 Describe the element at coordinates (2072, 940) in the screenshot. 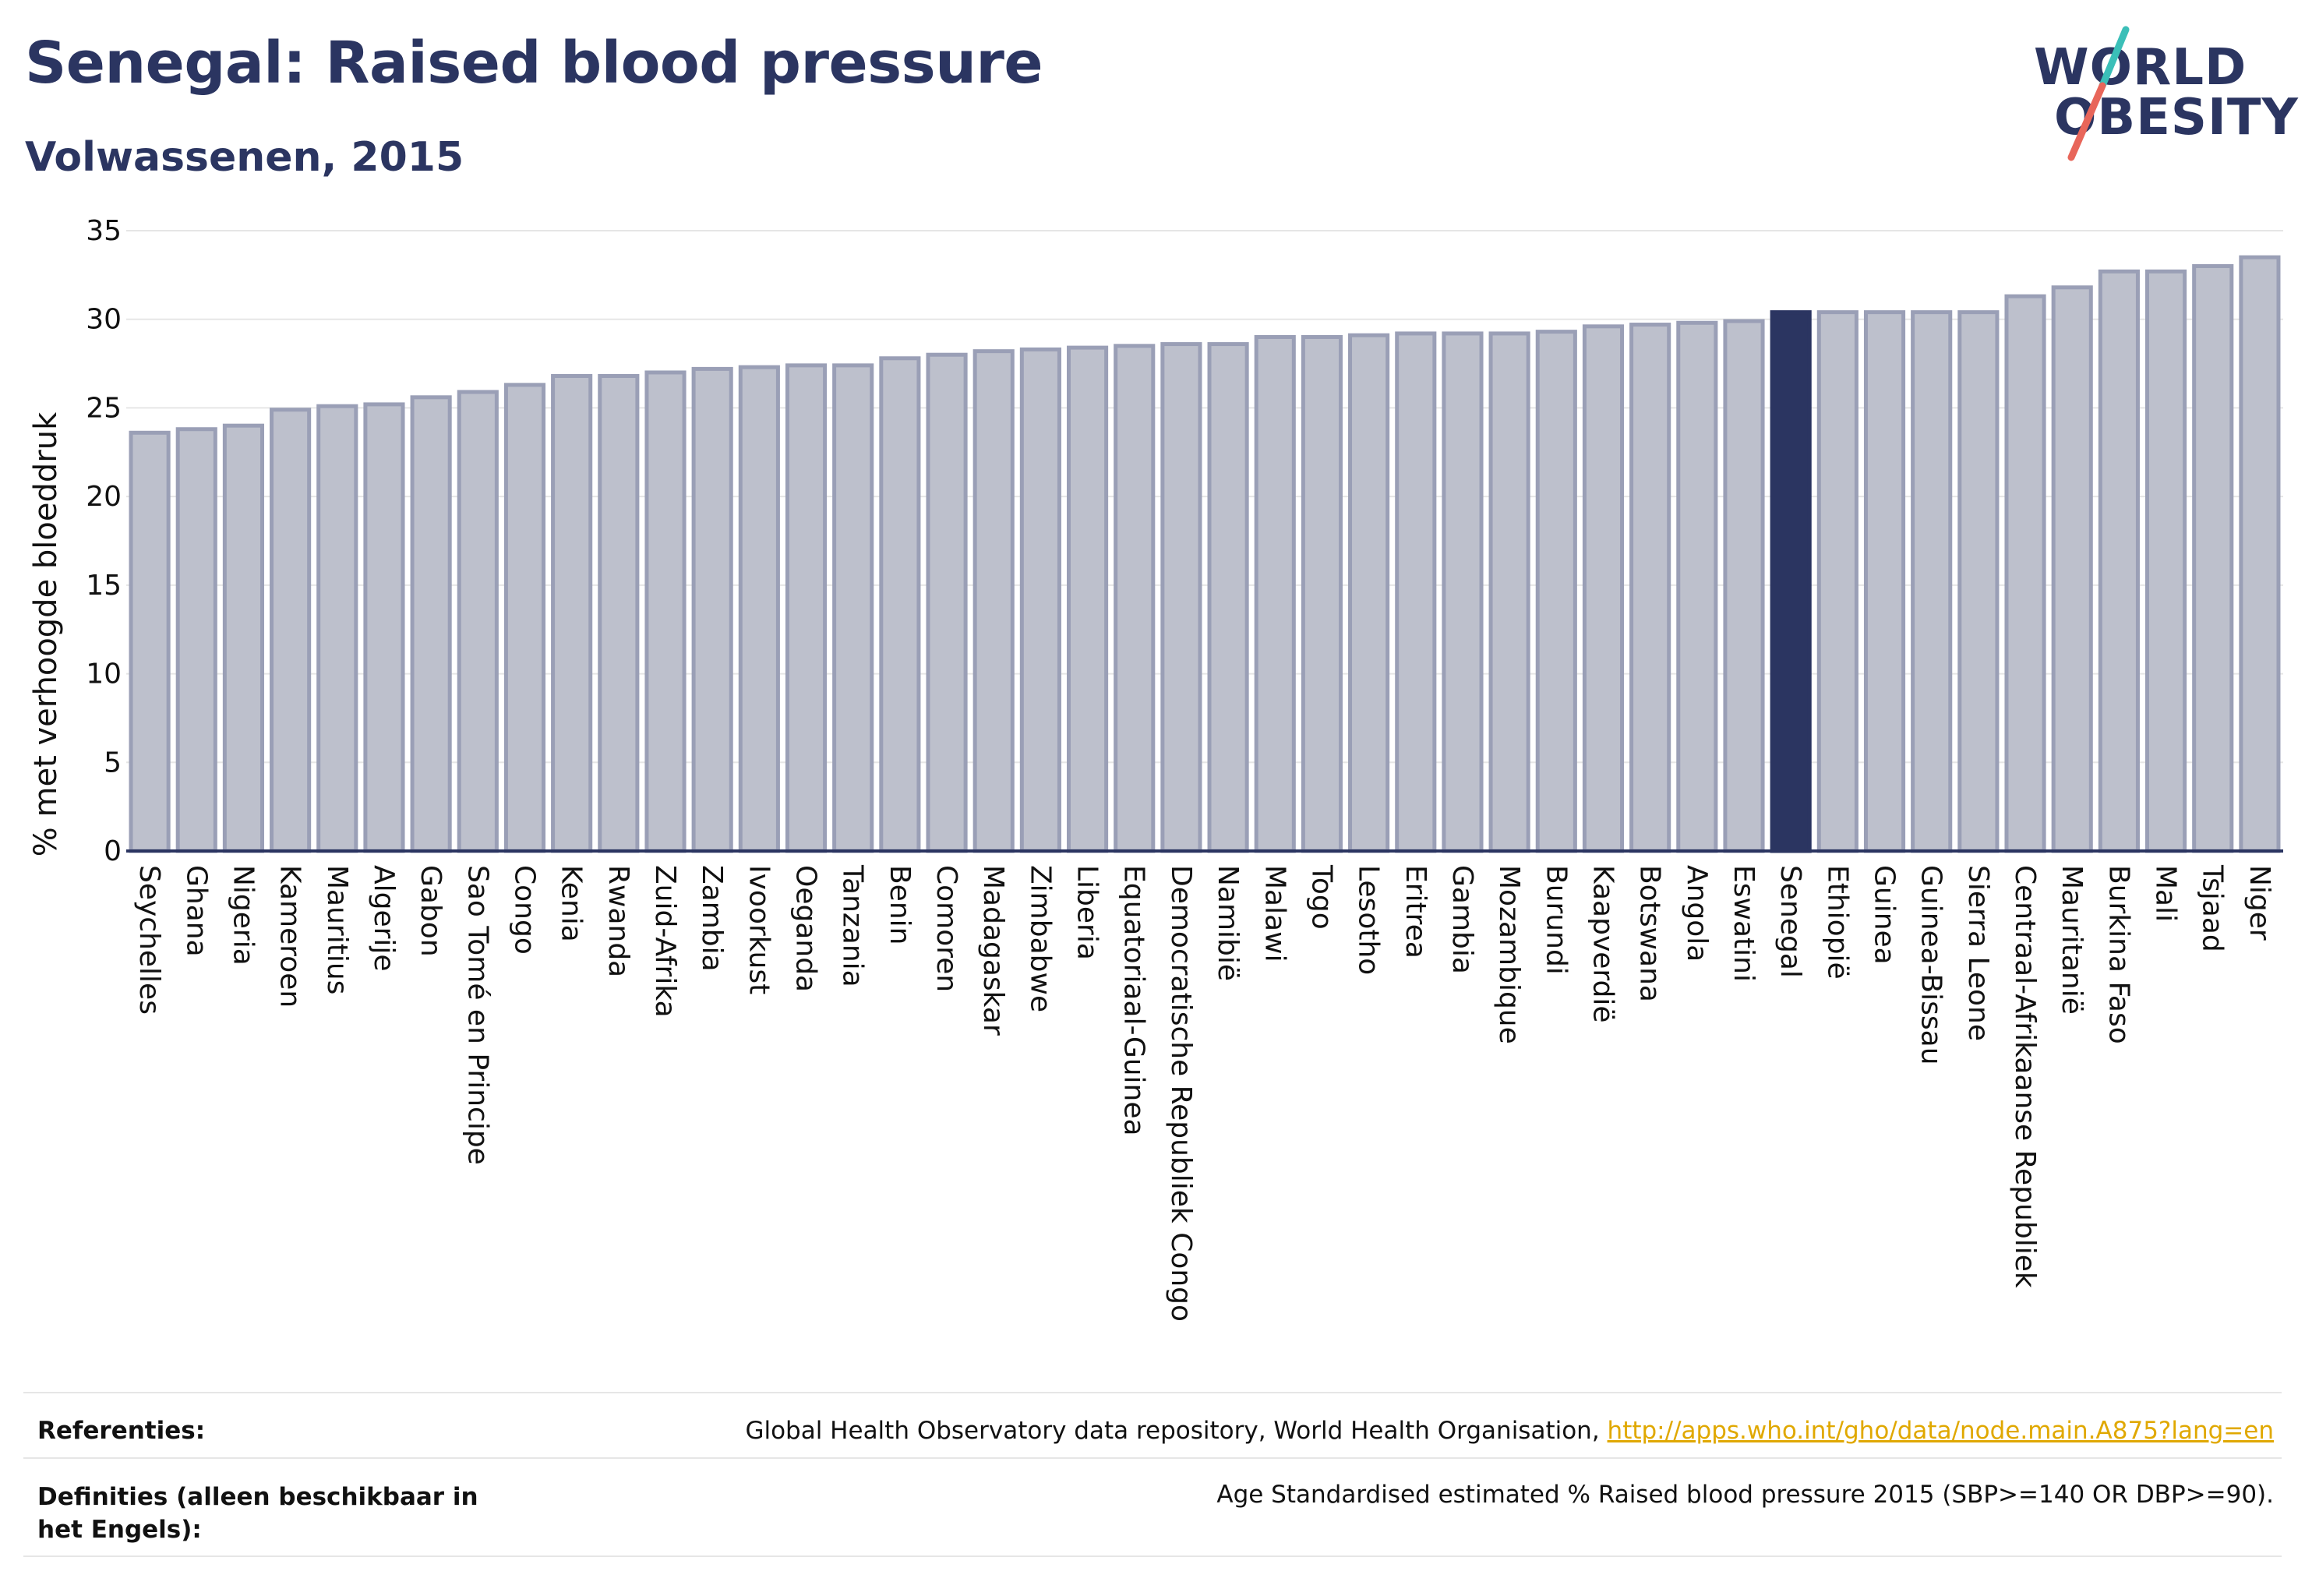

I see `x-tick-label: Mauritanië` at that location.